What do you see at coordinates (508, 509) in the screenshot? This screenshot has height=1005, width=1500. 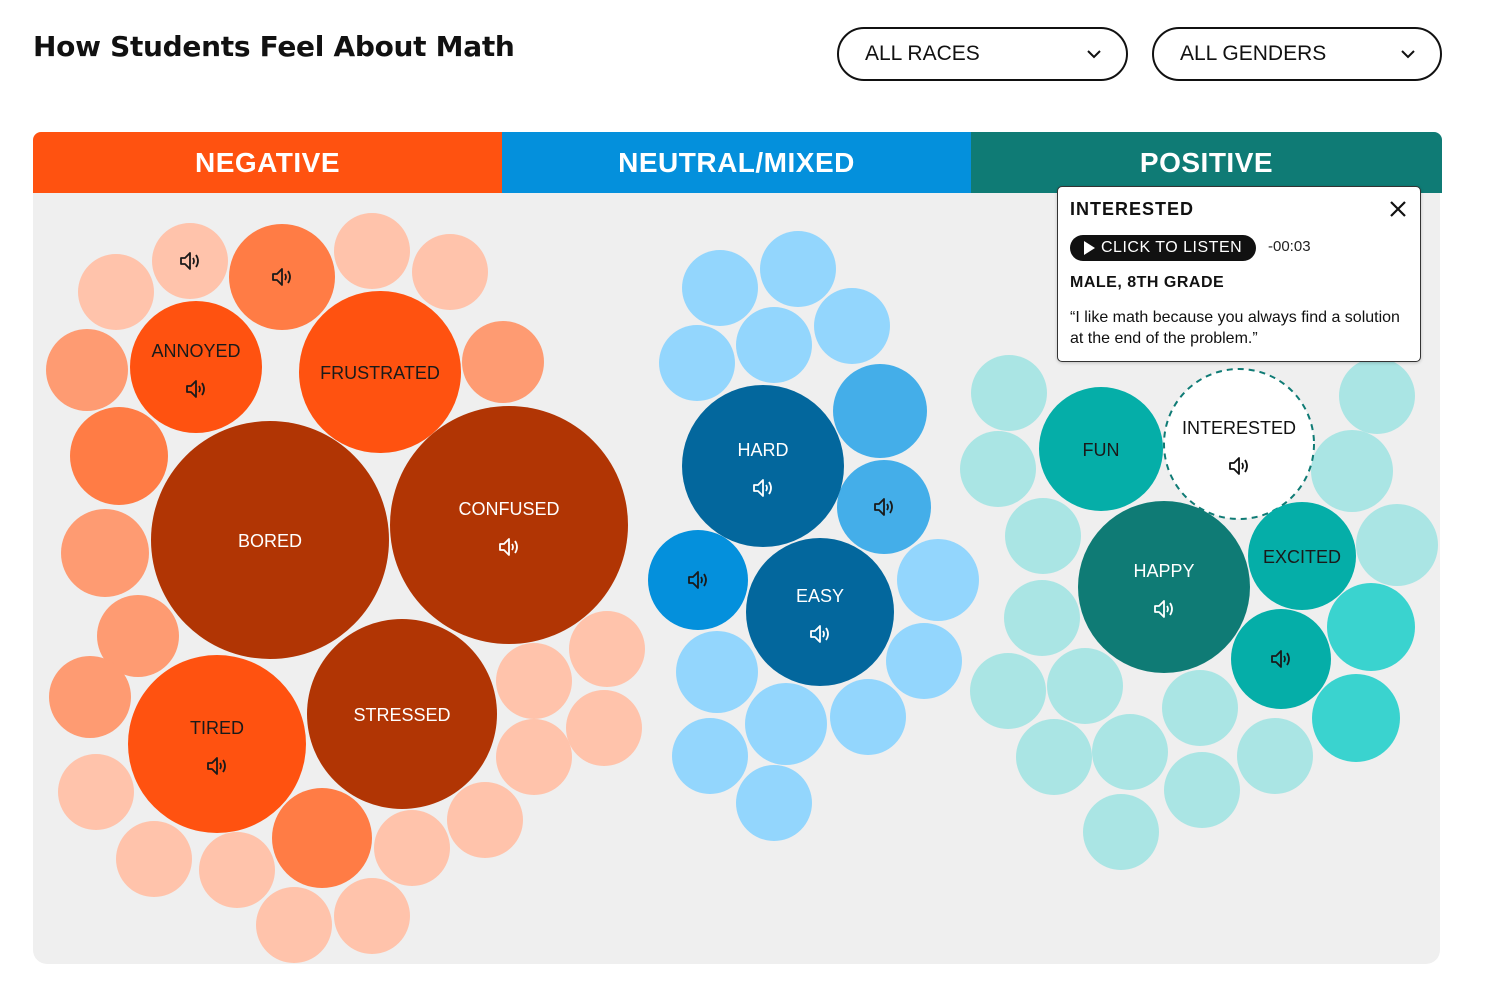 I see `bubble-label: CONFUSED` at bounding box center [508, 509].